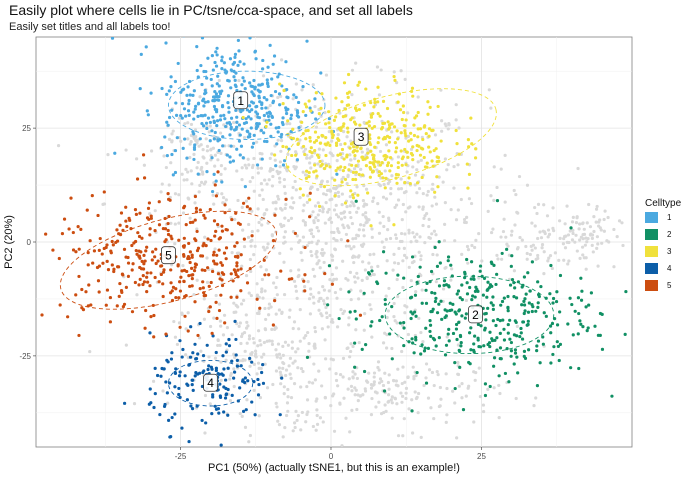 This screenshot has width=700, height=480. What do you see at coordinates (168, 256) in the screenshot?
I see `cluster-label-5: 5` at bounding box center [168, 256].